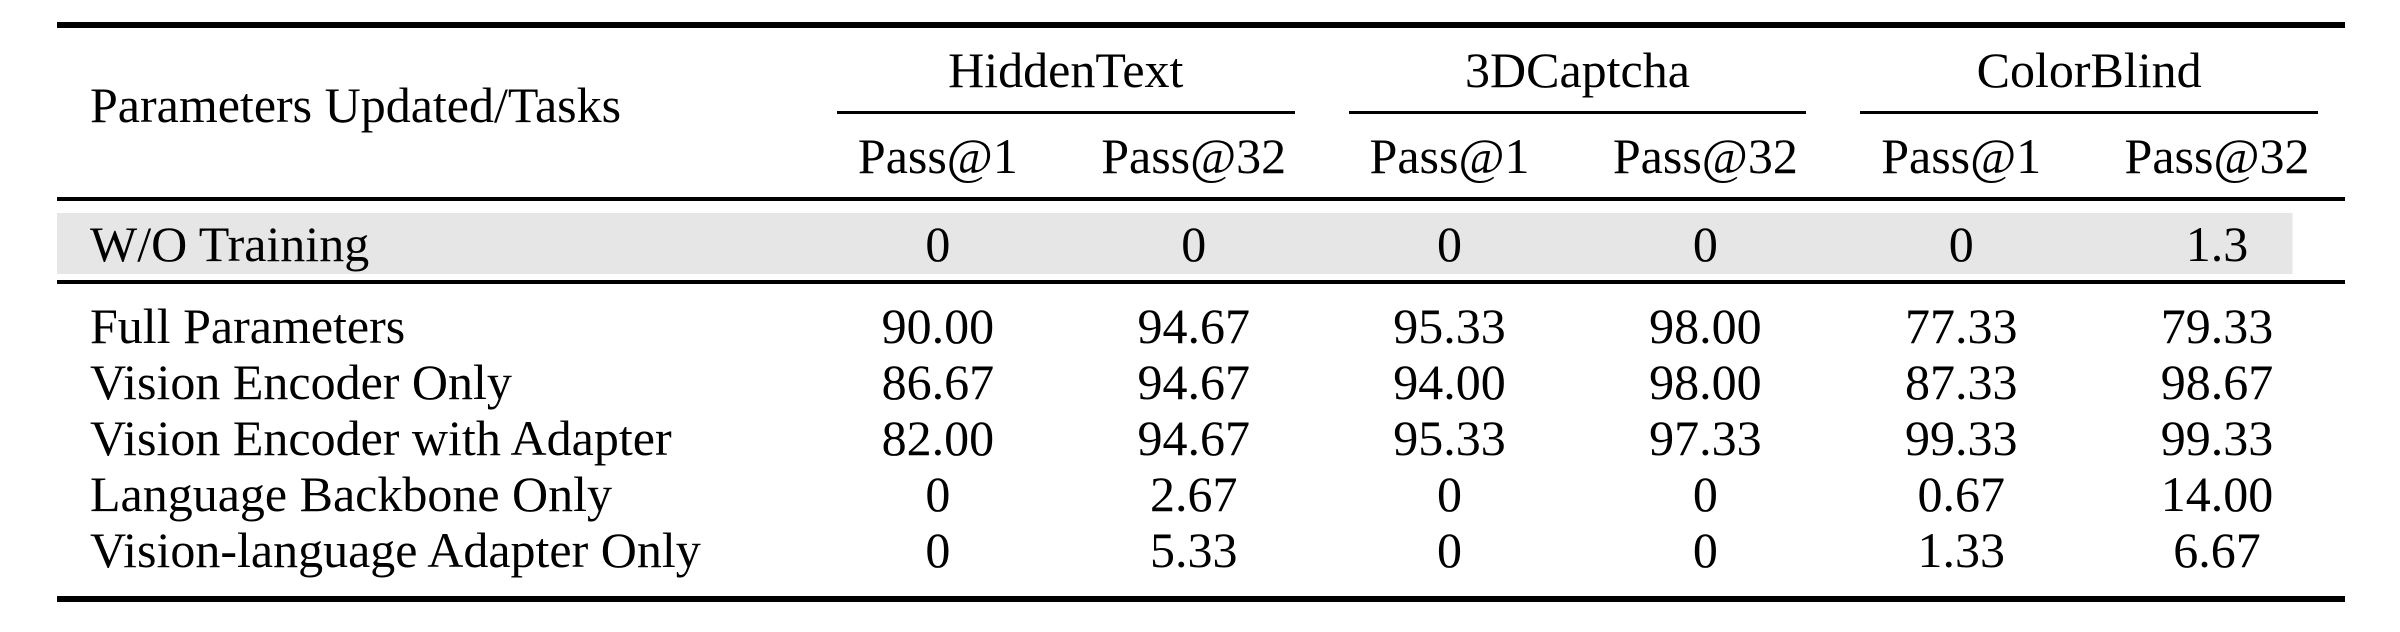 The height and width of the screenshot is (632, 2400). What do you see at coordinates (1201, 199) in the screenshot?
I see `header-rule` at bounding box center [1201, 199].